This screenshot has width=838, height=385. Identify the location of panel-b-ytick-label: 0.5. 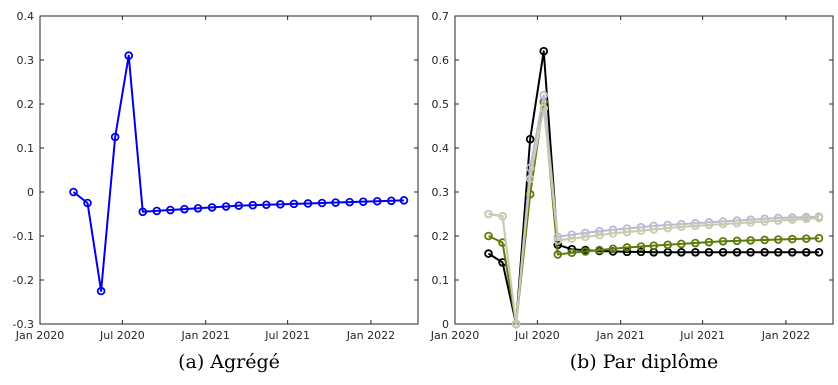
(441, 104).